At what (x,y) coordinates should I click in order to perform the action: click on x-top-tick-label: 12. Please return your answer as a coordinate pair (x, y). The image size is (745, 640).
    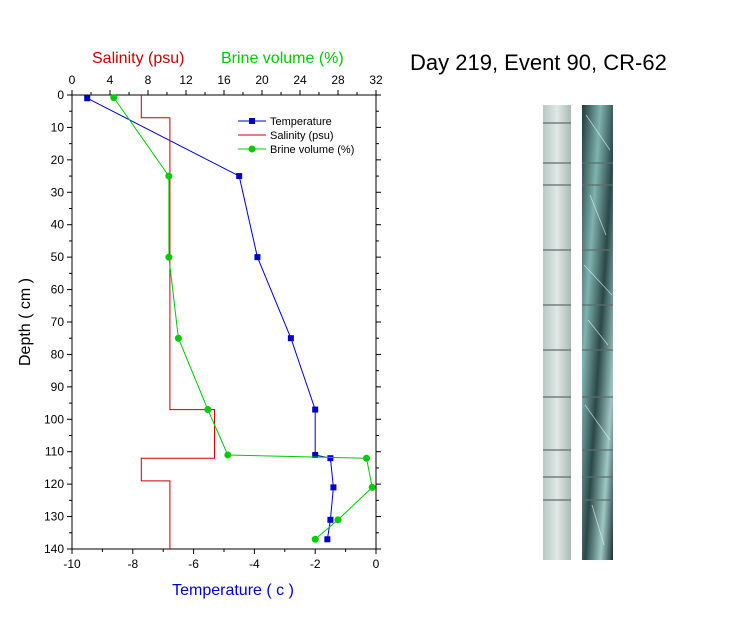
    Looking at the image, I should click on (186, 80).